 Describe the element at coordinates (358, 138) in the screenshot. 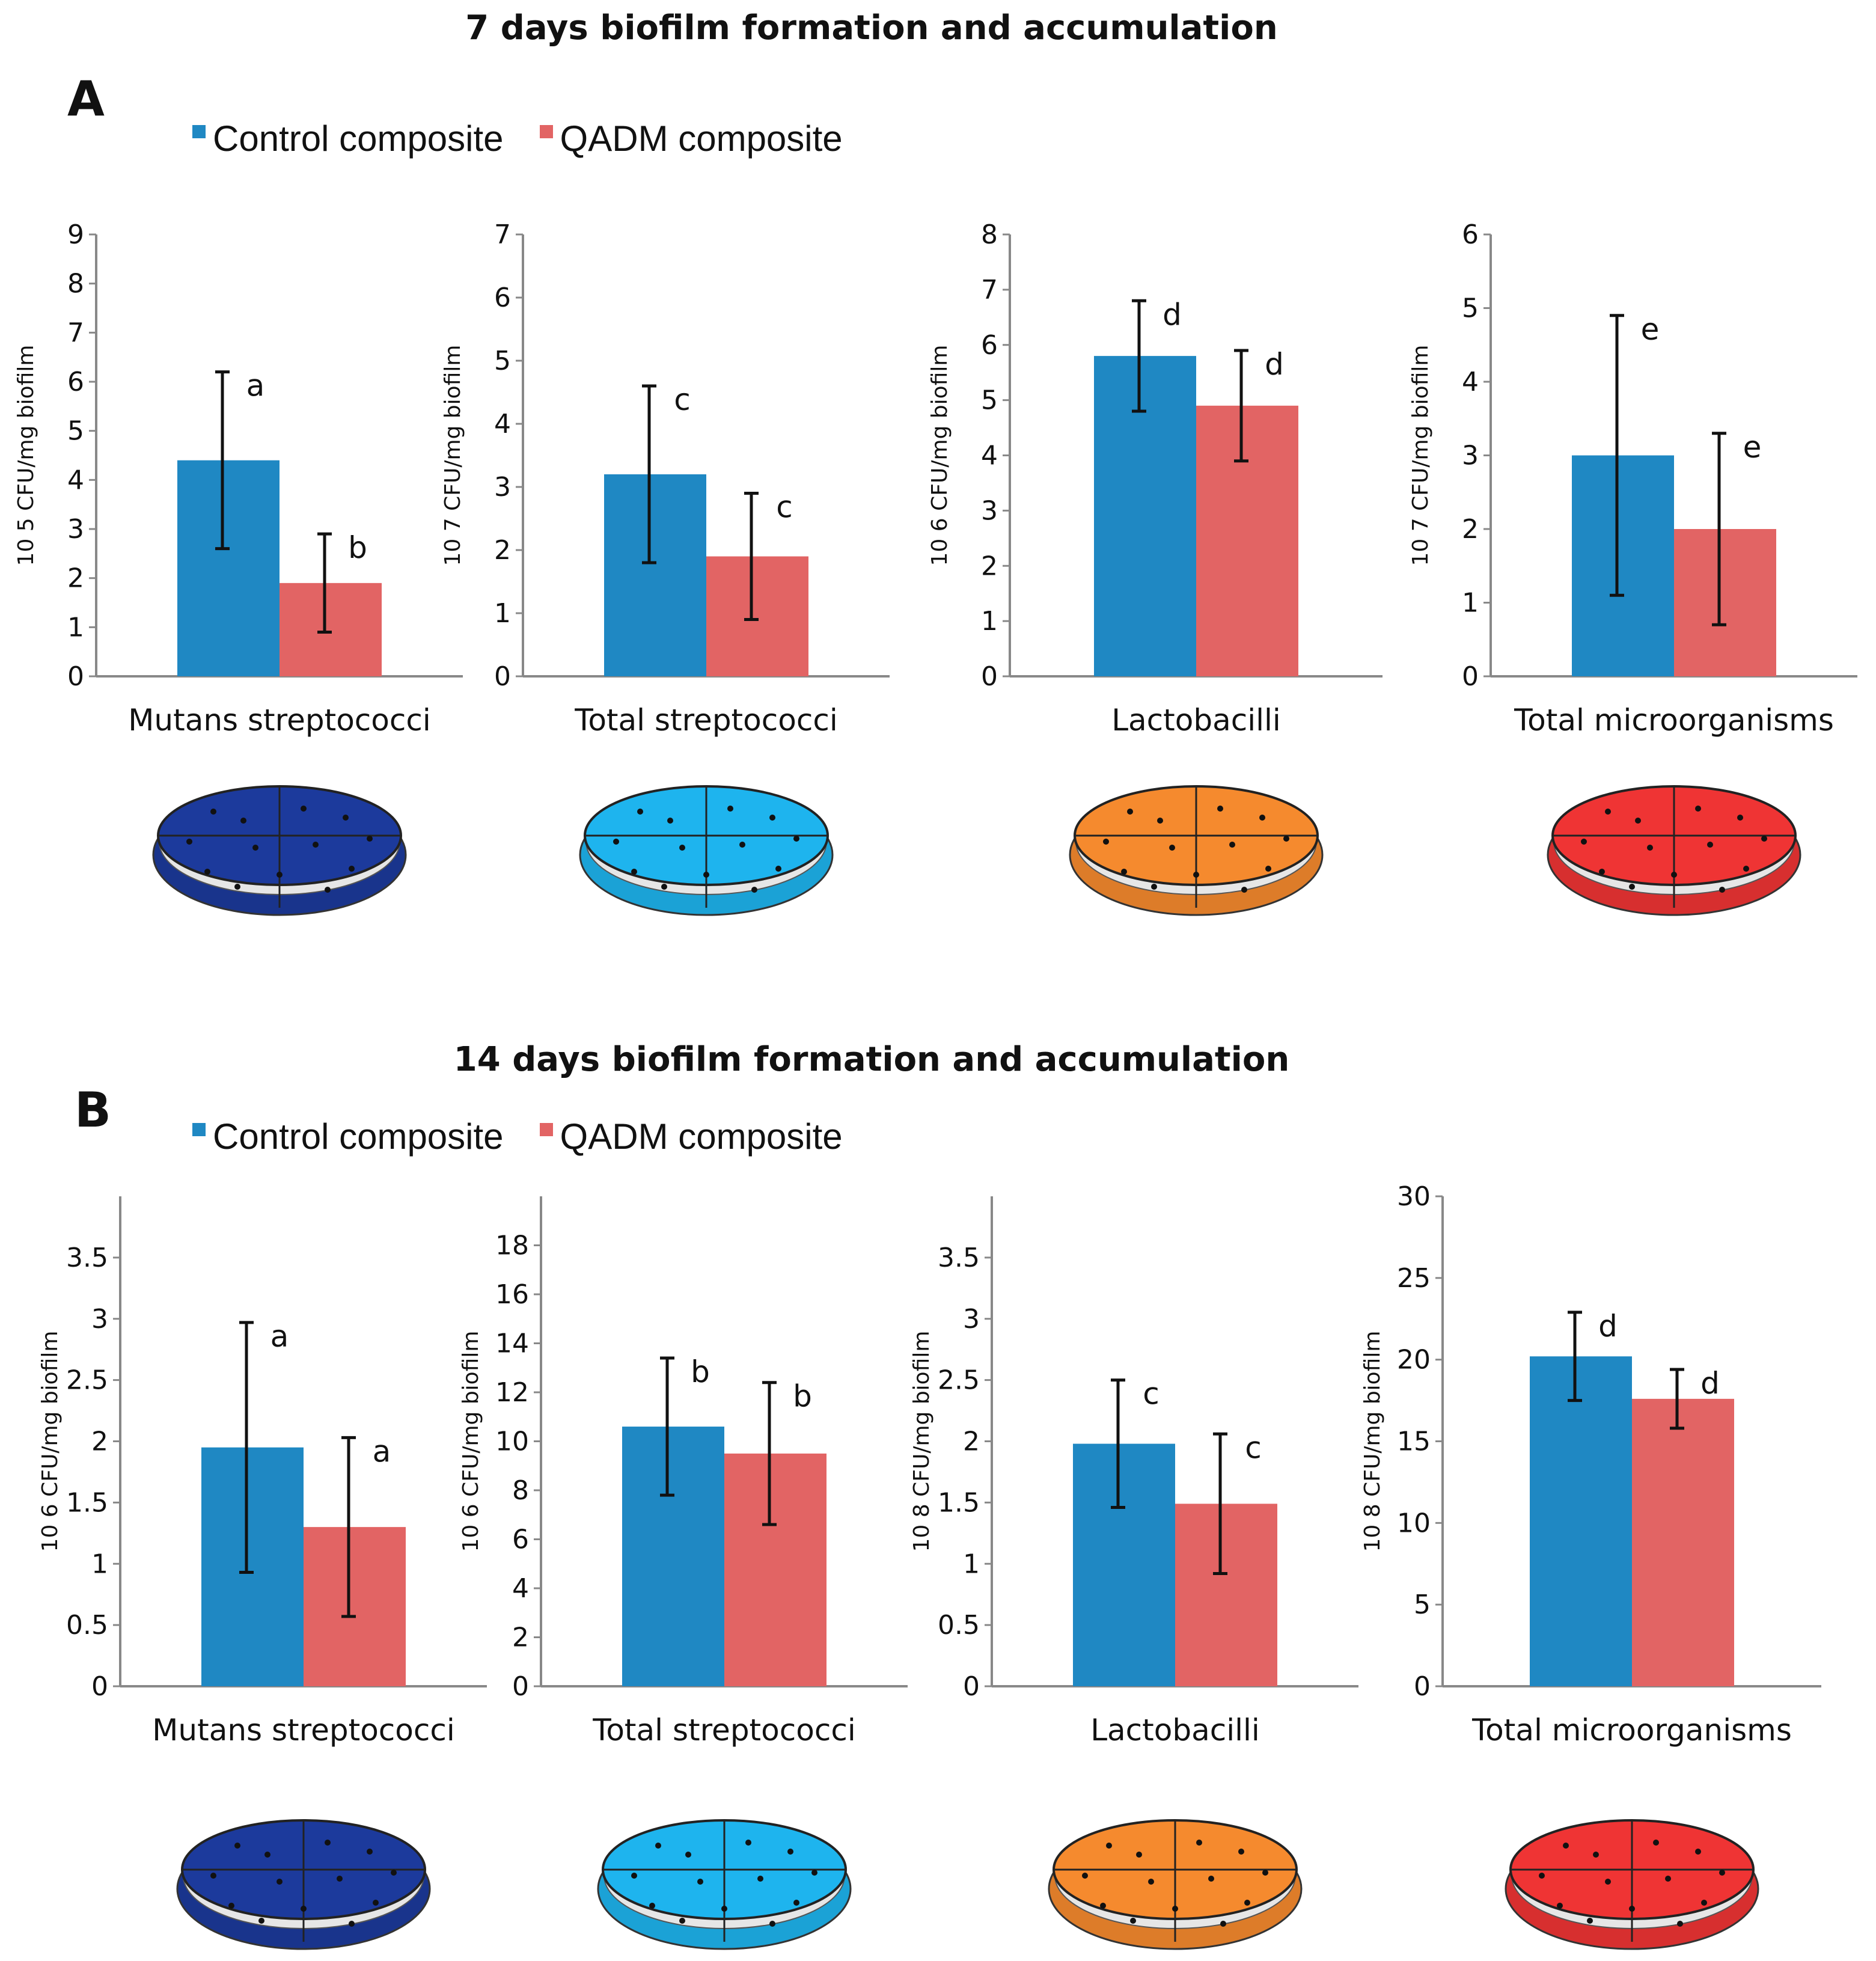

I see `legend-control-label: Control composite` at that location.